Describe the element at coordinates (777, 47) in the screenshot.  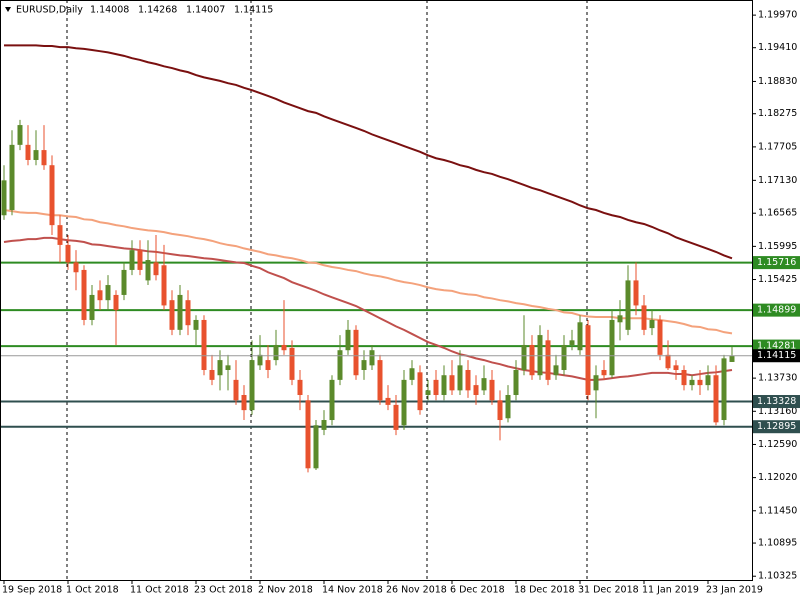
I see `y-tick-label: 1.19410` at that location.